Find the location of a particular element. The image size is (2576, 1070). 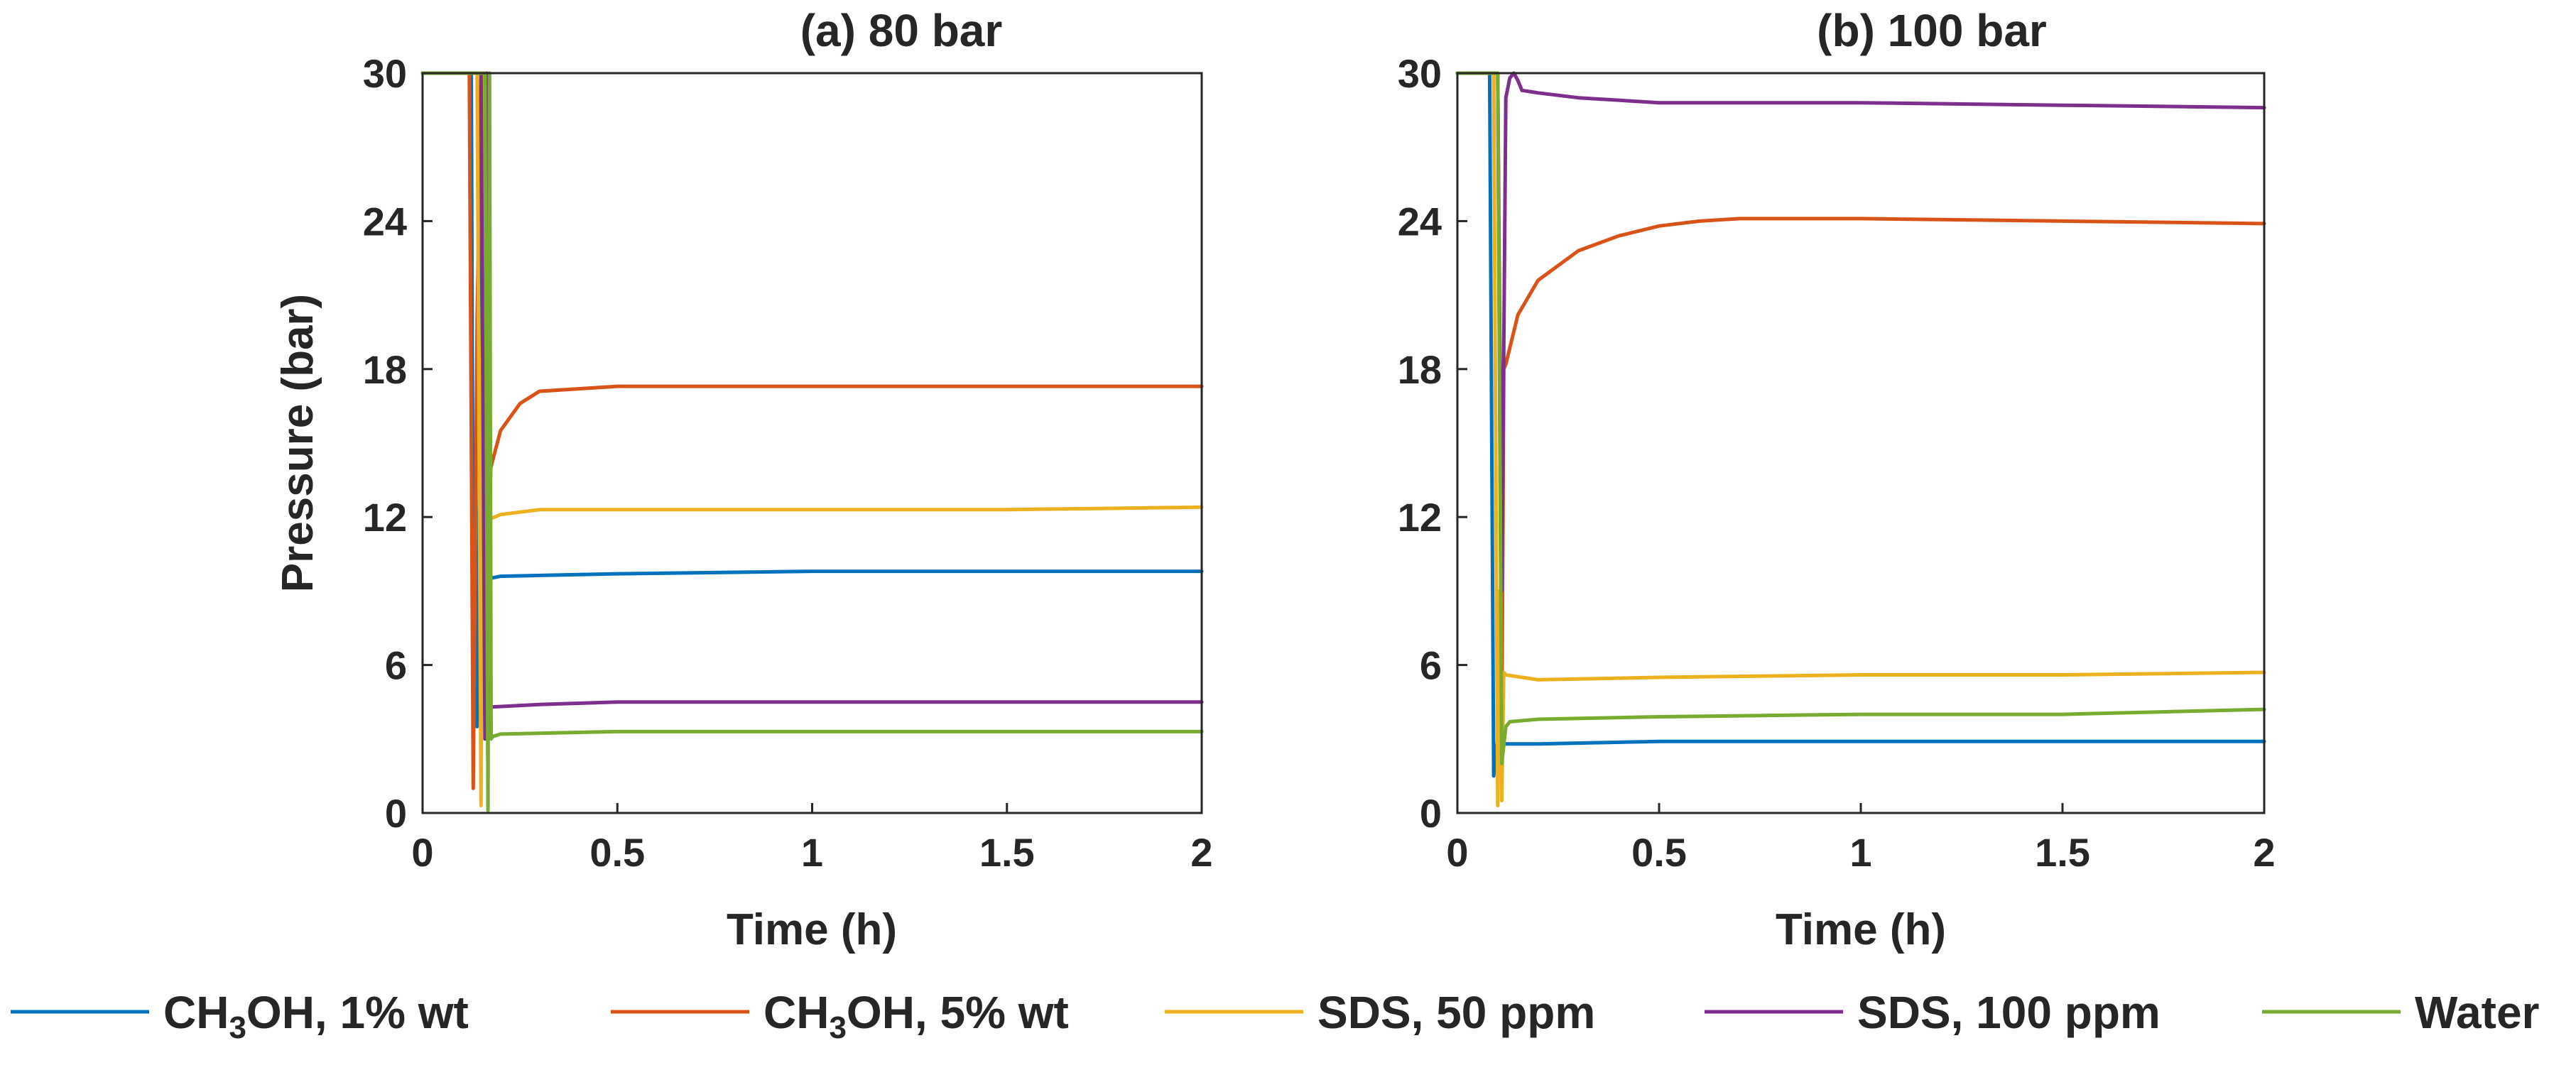

legend-label-rest: OH, 1% wt is located at coordinates (357, 1012).